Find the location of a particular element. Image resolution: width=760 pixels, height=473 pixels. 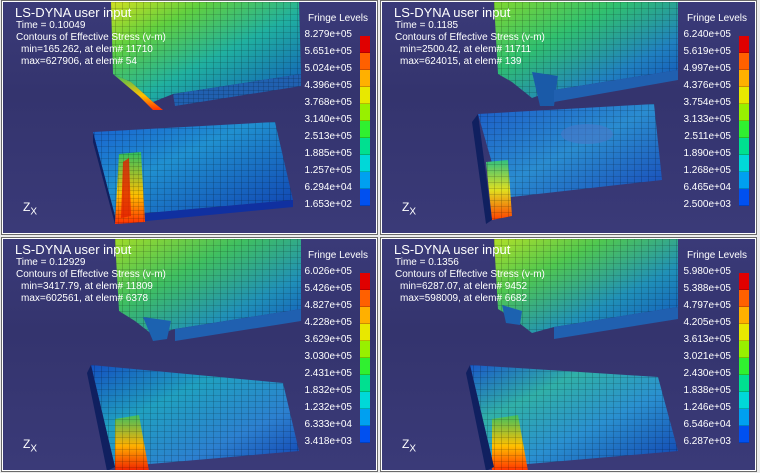

fringe-level-value: 4.205e+05 is located at coordinates (707, 322).